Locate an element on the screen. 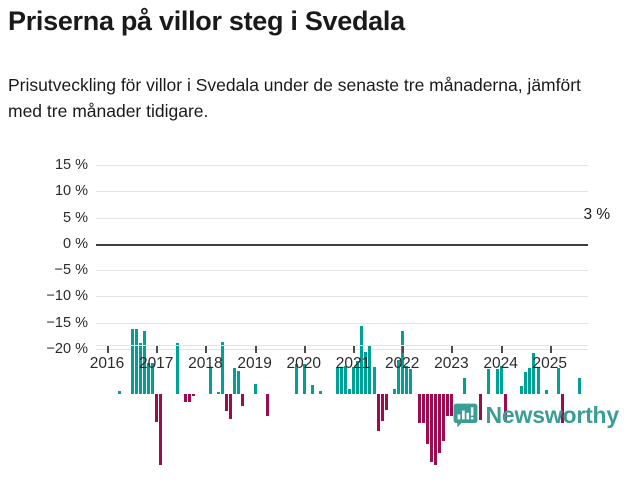 The width and height of the screenshot is (631, 500). y-axis-tick-label: 5 % is located at coordinates (75, 217).